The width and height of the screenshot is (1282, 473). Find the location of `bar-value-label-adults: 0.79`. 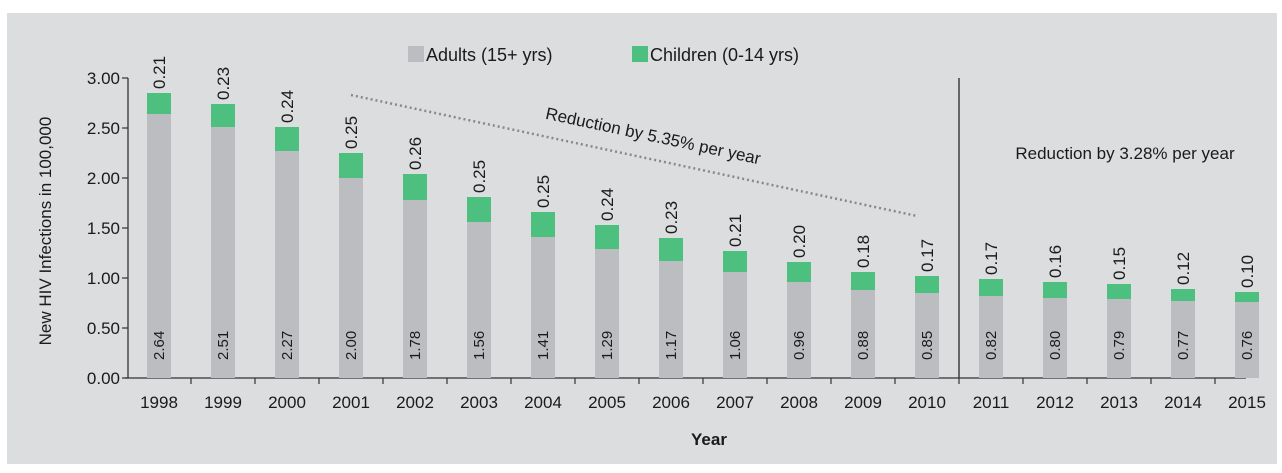

bar-value-label-adults: 0.79 is located at coordinates (1119, 345).